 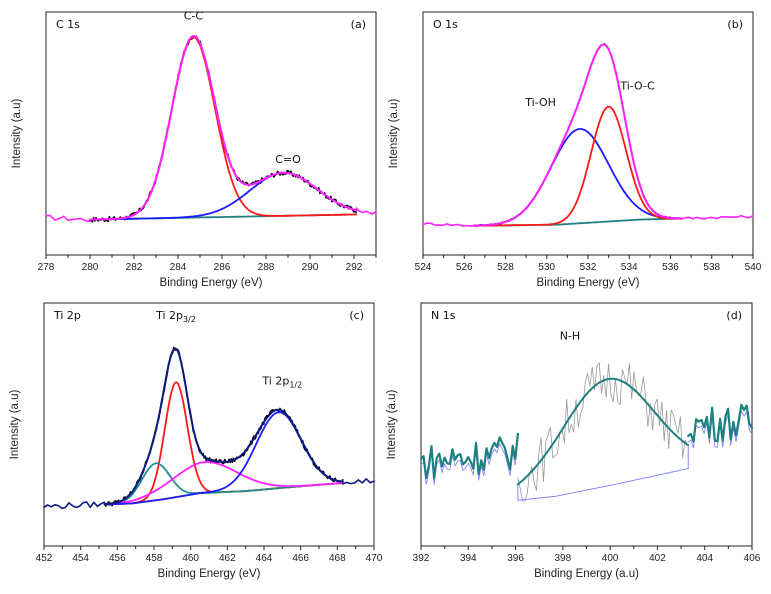 I want to click on x-tick-label: 406, so click(x=752, y=558).